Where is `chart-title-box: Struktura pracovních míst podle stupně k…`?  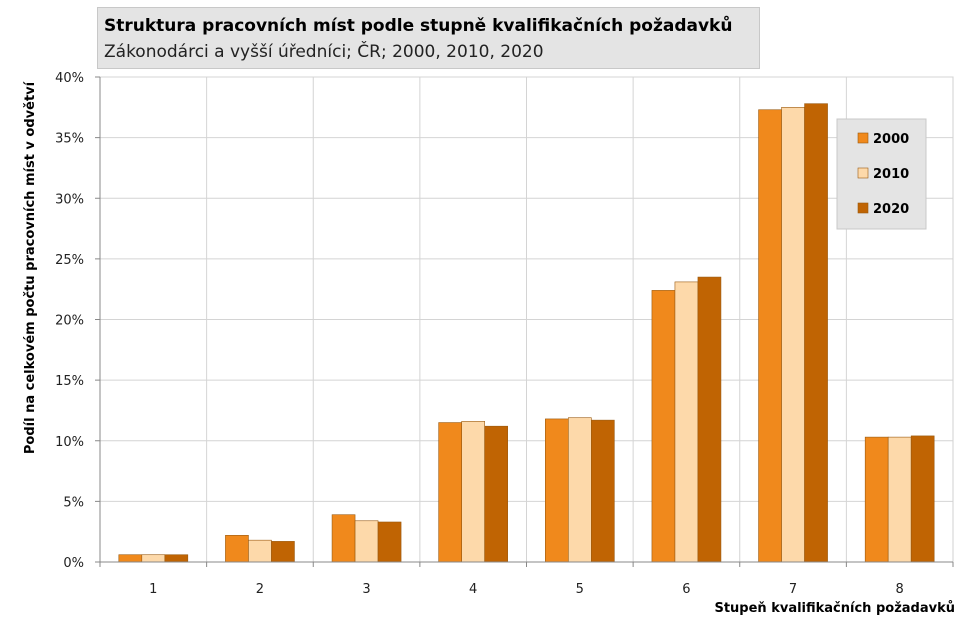 chart-title-box: Struktura pracovních míst podle stupně k… is located at coordinates (428, 38).